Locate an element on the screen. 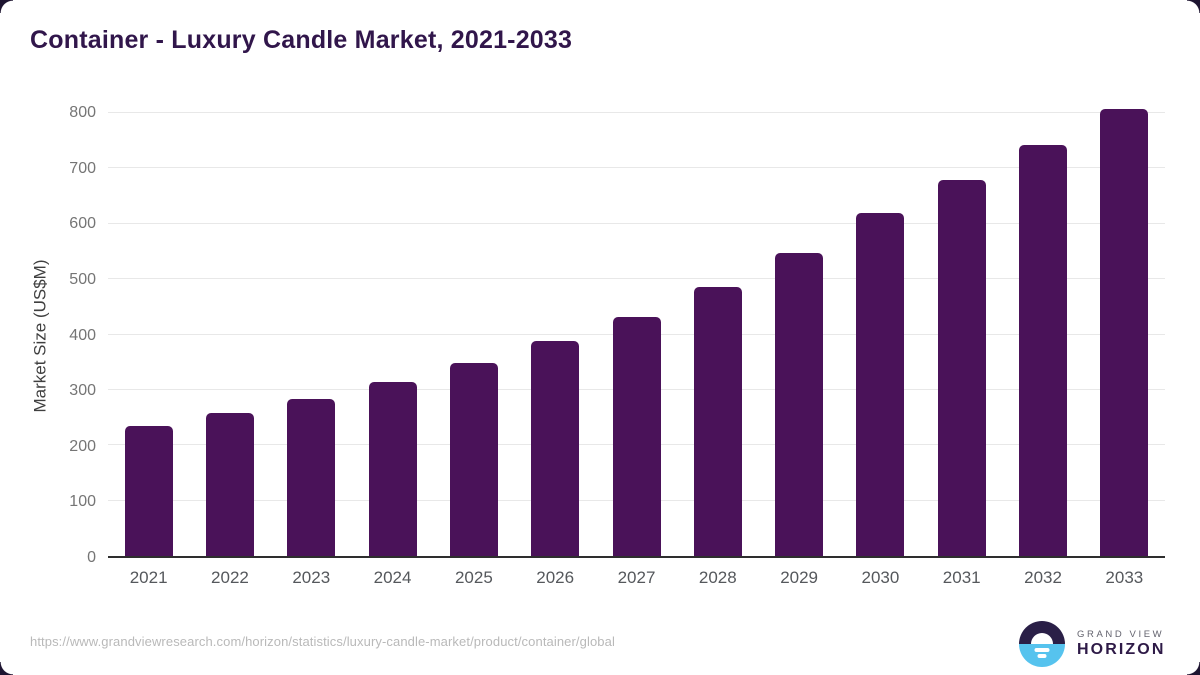 Image resolution: width=1200 pixels, height=675 pixels. bar-2025 is located at coordinates (473, 459).